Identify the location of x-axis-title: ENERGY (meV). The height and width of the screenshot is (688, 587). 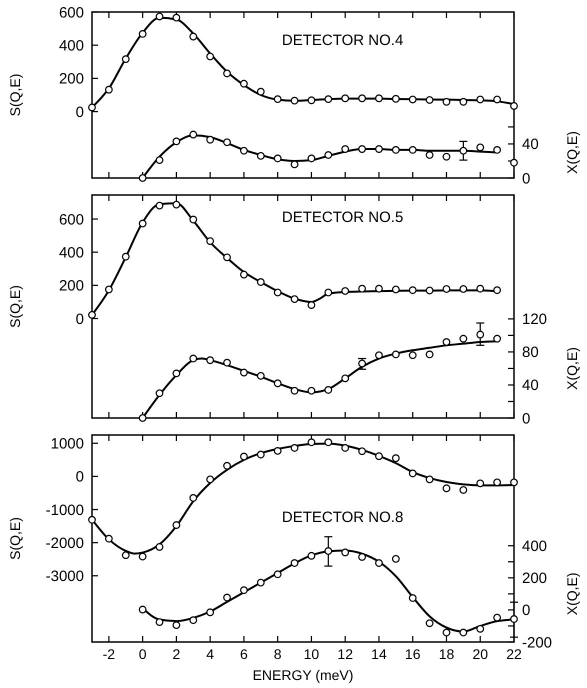
(303, 675).